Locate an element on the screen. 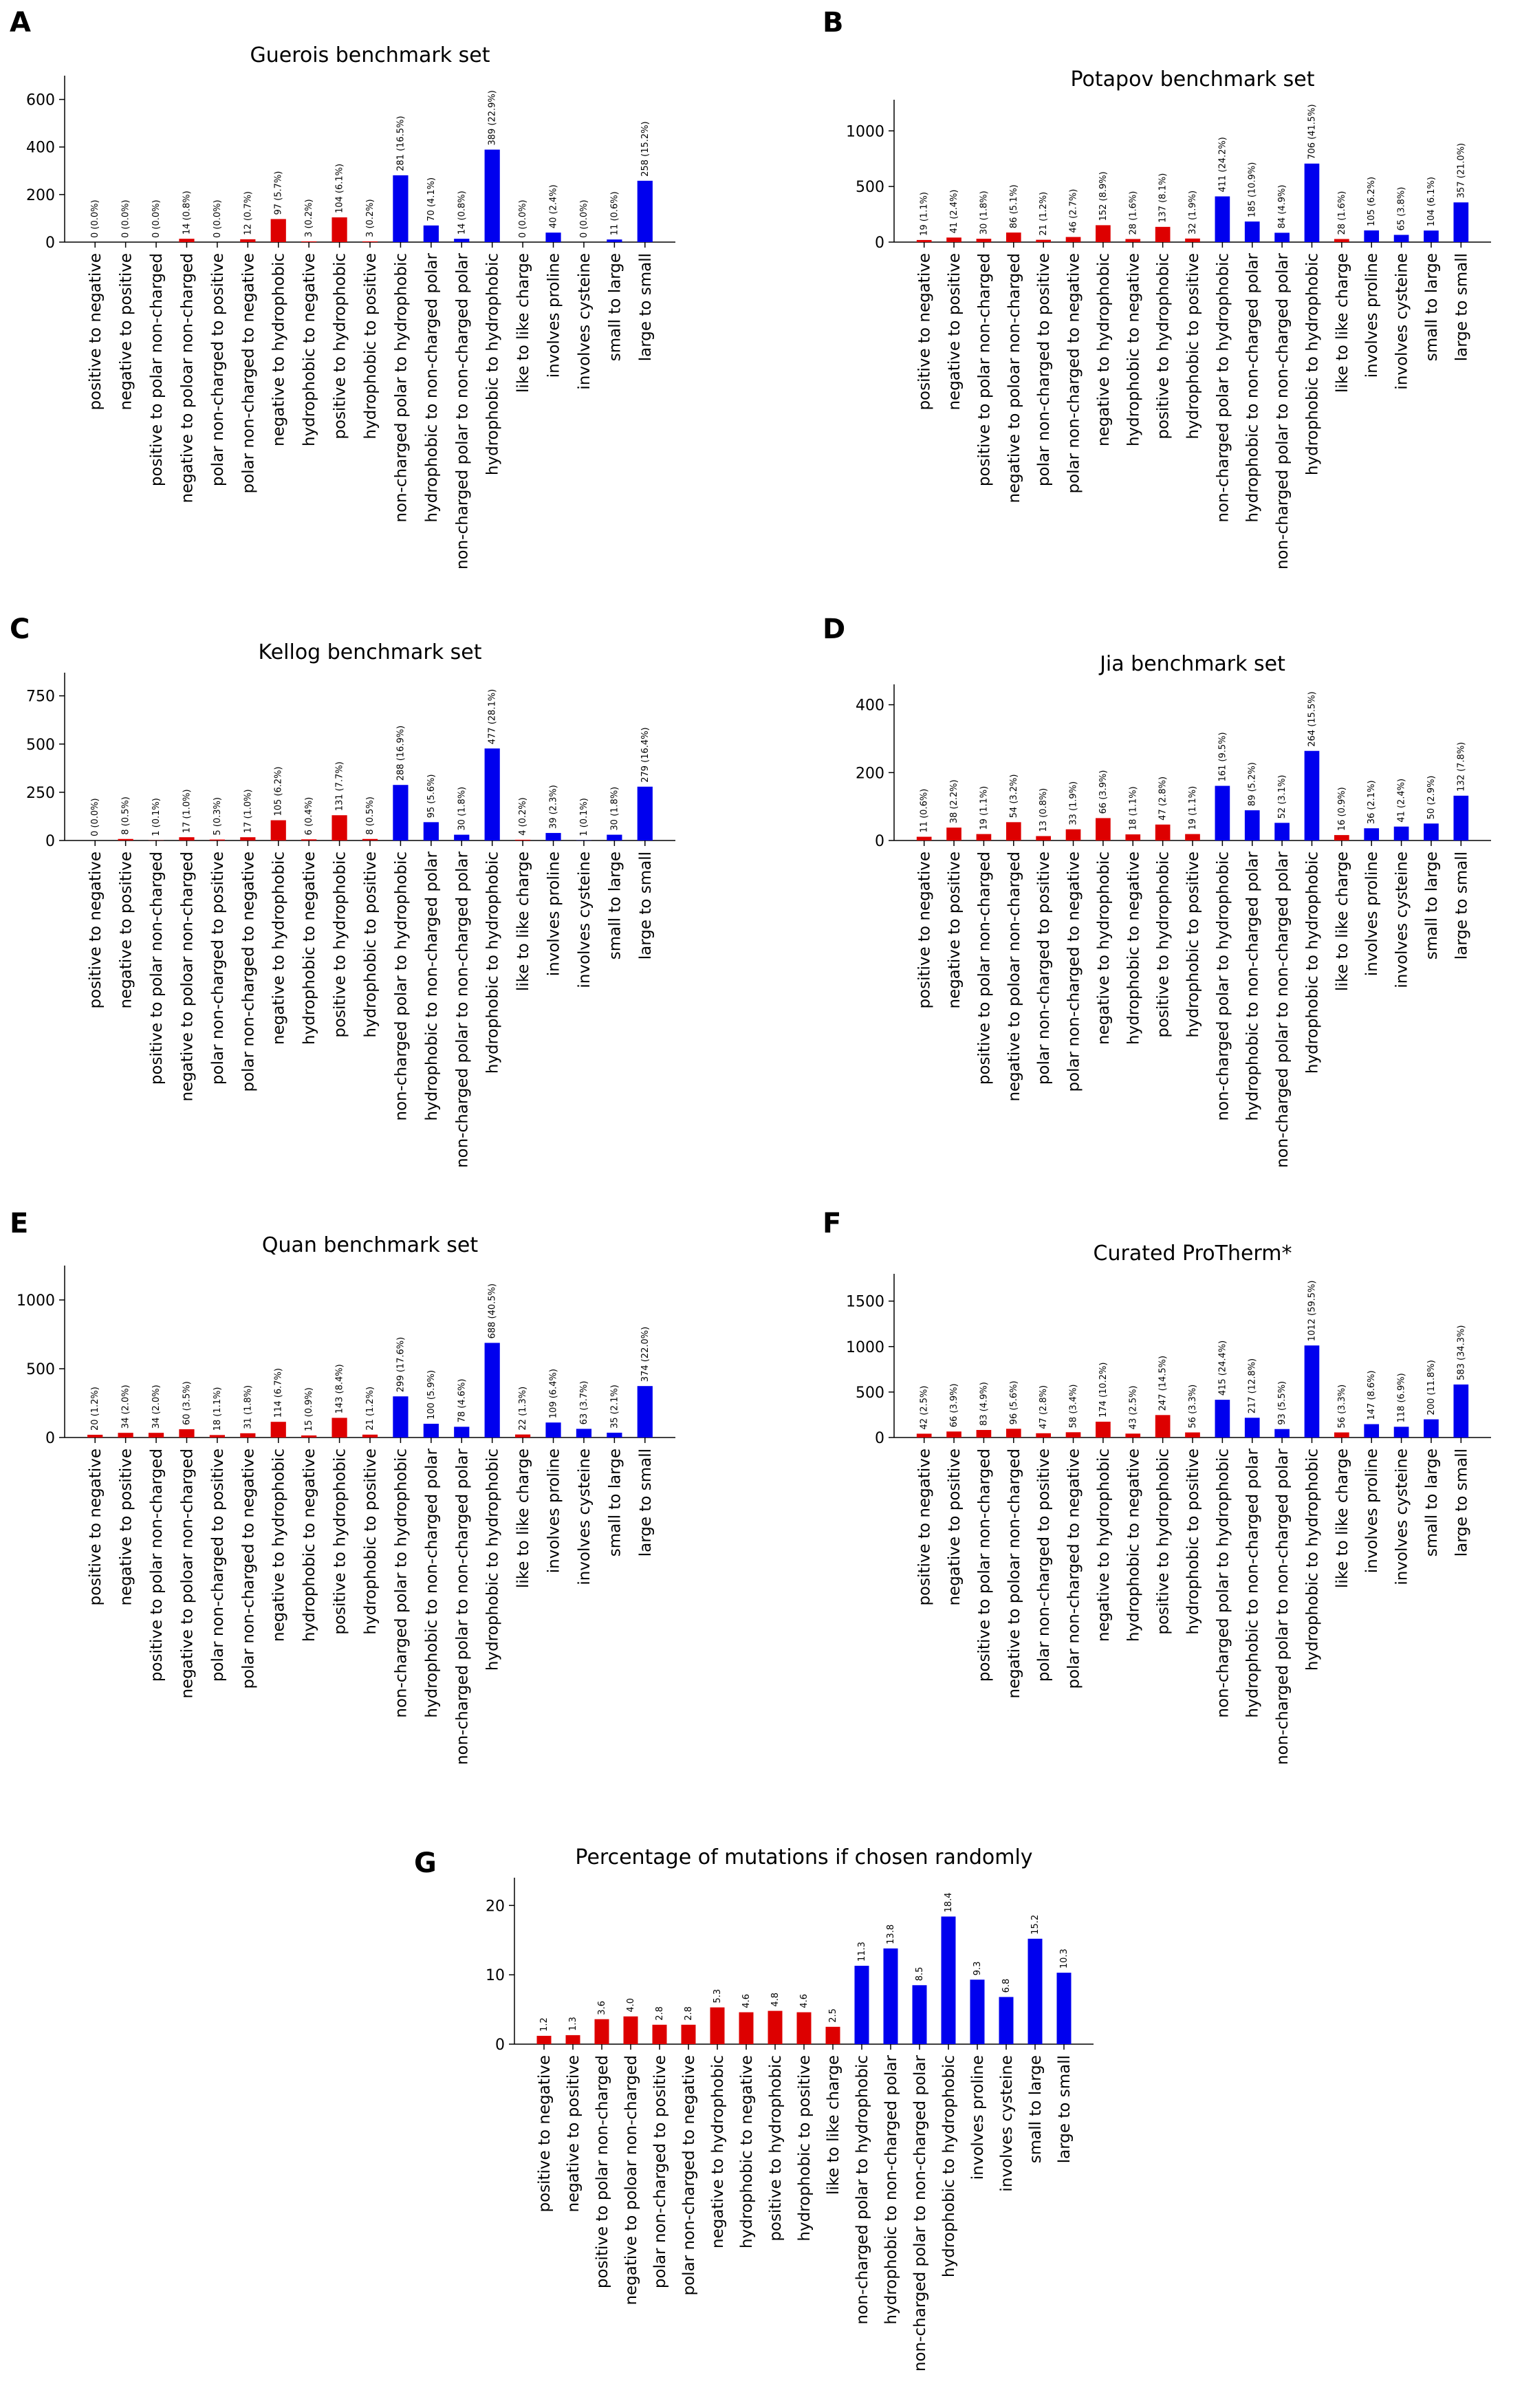 This screenshot has height=2408, width=1522. bar-value-label: 6.8 is located at coordinates (1007, 1986).